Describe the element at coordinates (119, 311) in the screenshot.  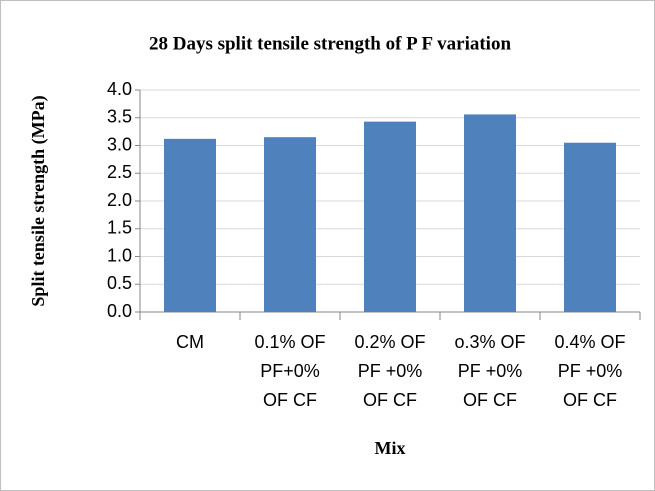
I see `y-tick-label: 0.0` at that location.